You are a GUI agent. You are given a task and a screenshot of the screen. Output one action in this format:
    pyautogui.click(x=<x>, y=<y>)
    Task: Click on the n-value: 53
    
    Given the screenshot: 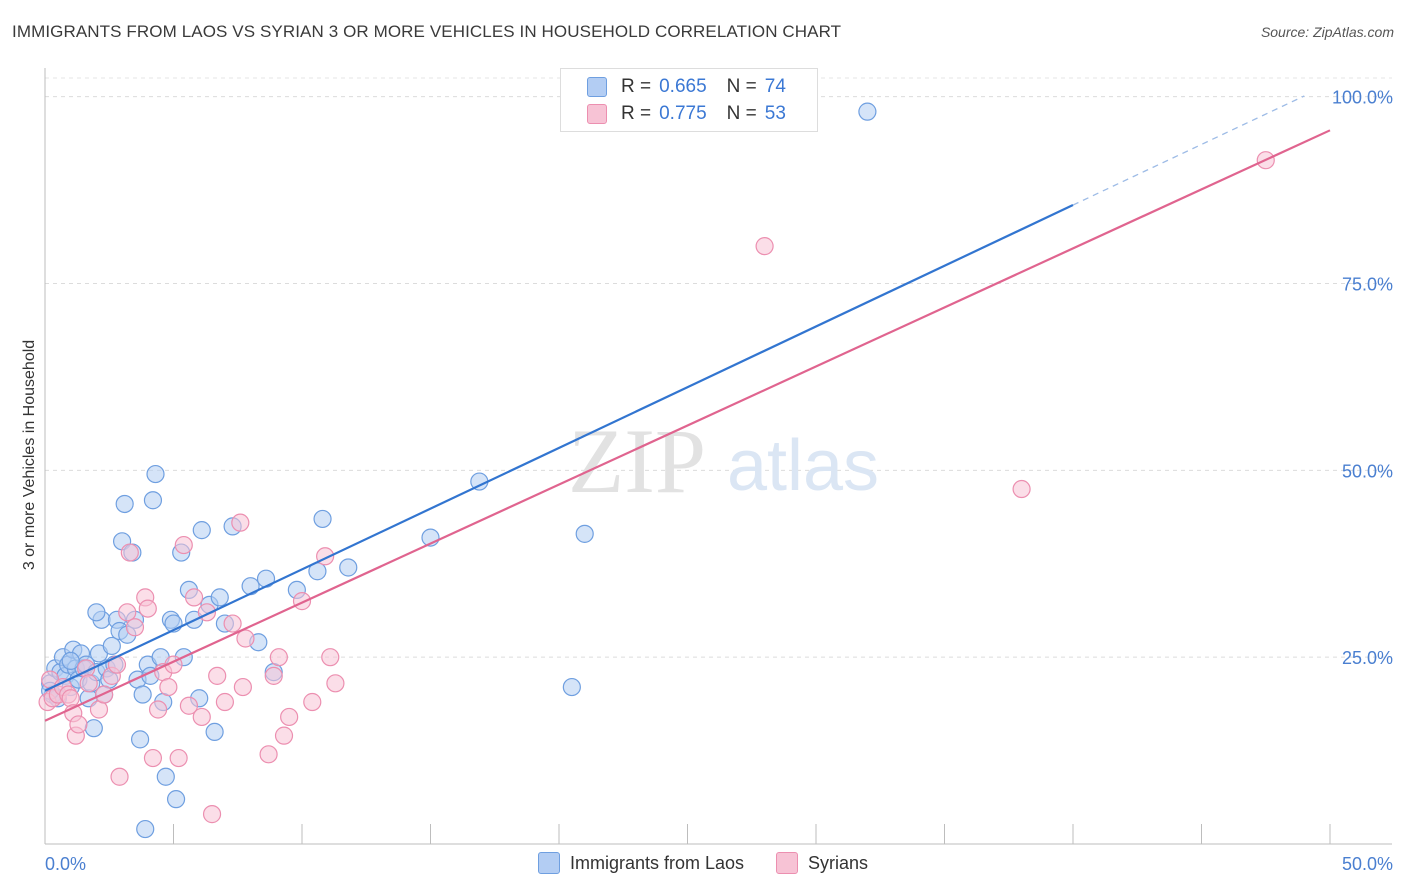 What is the action you would take?
    pyautogui.click(x=775, y=113)
    